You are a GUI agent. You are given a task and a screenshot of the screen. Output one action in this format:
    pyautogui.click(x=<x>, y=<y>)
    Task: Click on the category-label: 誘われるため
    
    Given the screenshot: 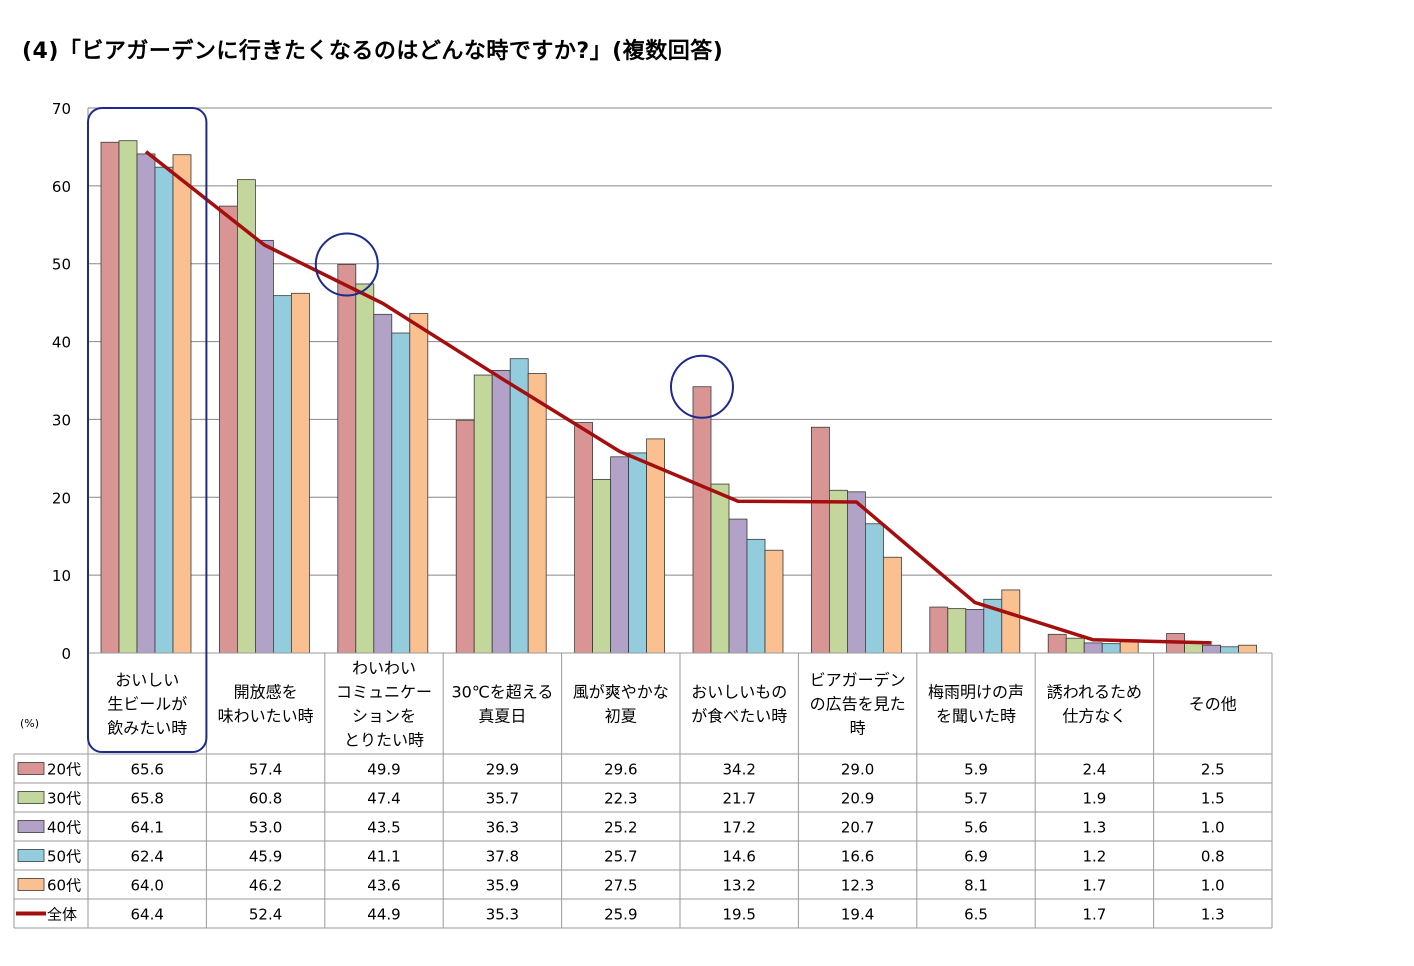 What is the action you would take?
    pyautogui.click(x=1094, y=692)
    